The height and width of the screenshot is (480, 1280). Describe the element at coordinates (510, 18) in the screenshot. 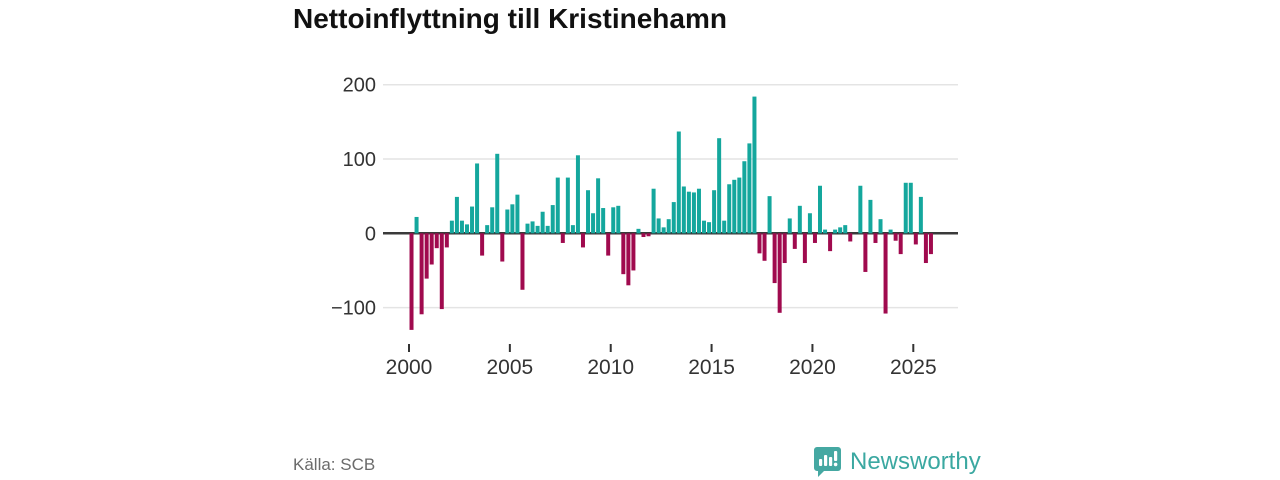

I see `chart-title: Nettoinflyttning till Kristinehamn` at that location.